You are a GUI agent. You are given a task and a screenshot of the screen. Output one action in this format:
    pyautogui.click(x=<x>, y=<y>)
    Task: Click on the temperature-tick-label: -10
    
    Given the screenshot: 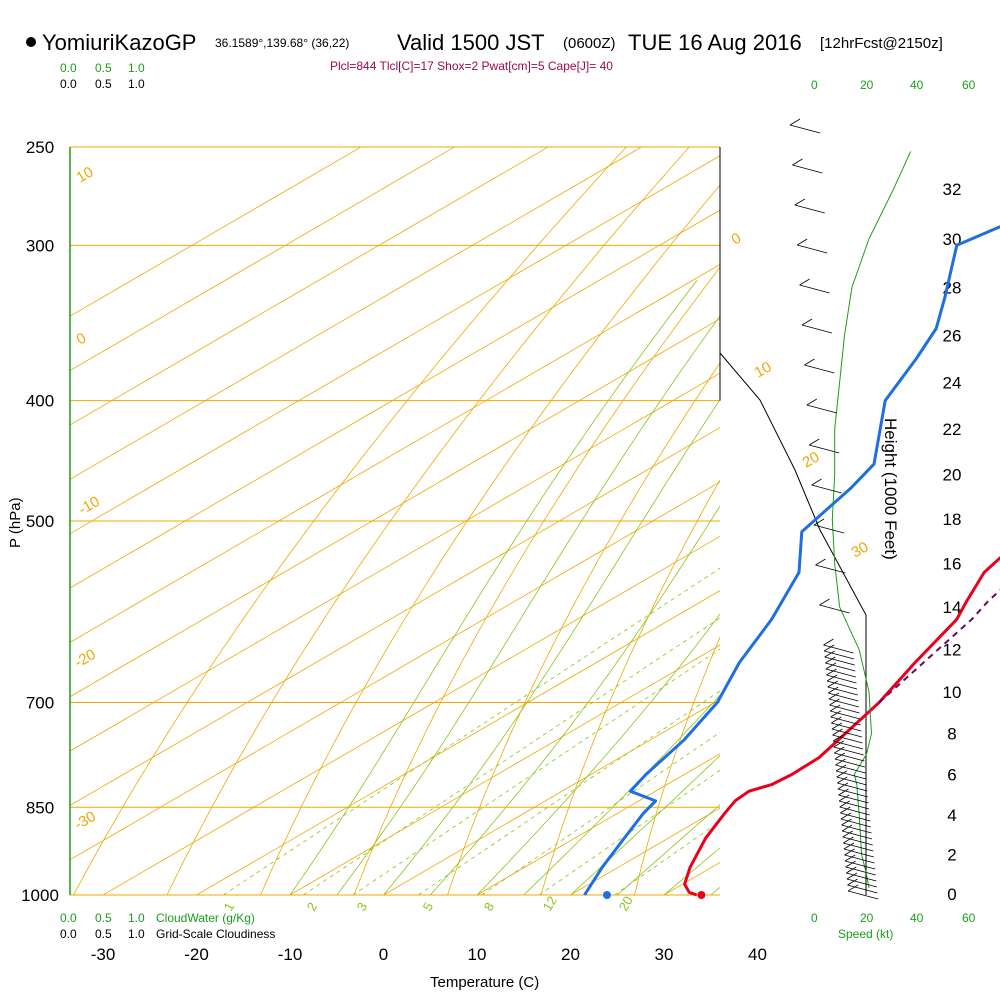 What is the action you would take?
    pyautogui.click(x=290, y=954)
    